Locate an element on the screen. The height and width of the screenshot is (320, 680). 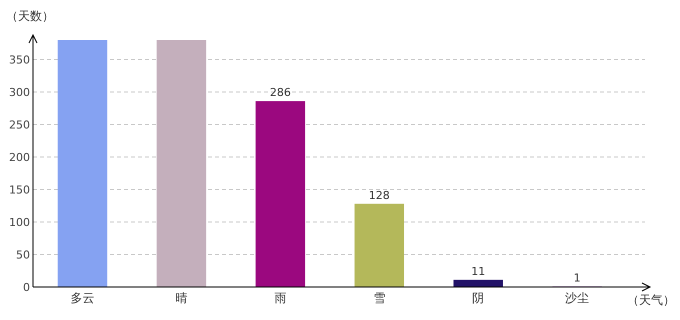
y-tick-label: 150 is located at coordinates (19, 190).